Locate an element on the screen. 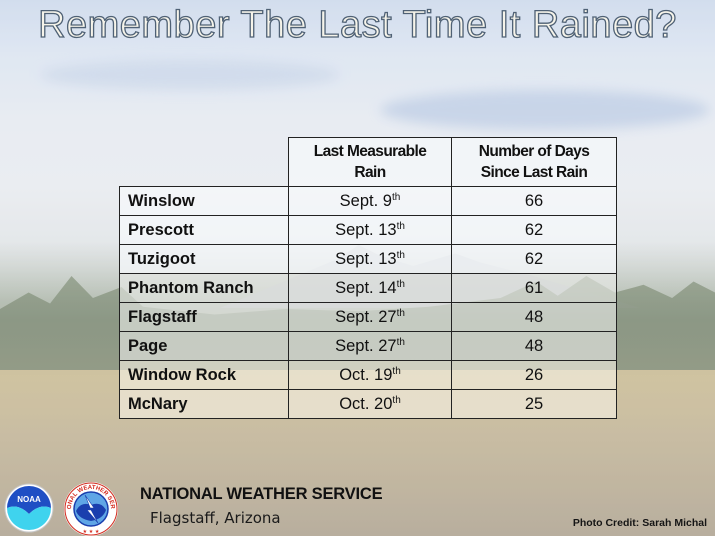 The width and height of the screenshot is (715, 537). table-row: Window Rock Oct. 19th 26 is located at coordinates (368, 375).